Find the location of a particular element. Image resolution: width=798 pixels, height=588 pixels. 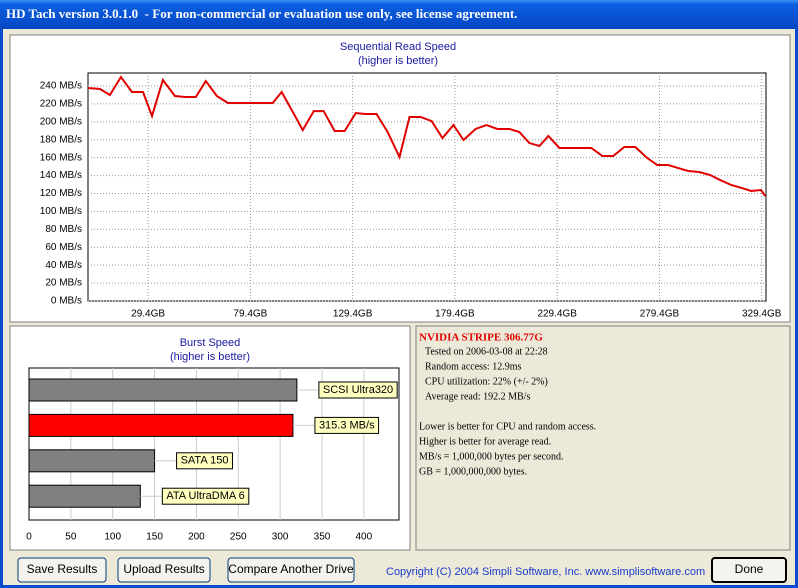

button: Compare Another Drive is located at coordinates (291, 570).